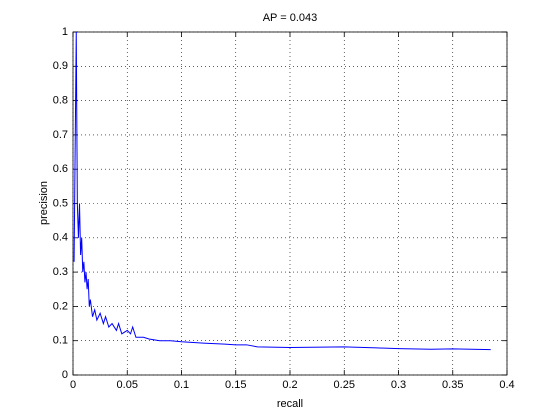 The image size is (560, 420). Describe the element at coordinates (60, 341) in the screenshot. I see `y-tick-label: 0.1` at that location.